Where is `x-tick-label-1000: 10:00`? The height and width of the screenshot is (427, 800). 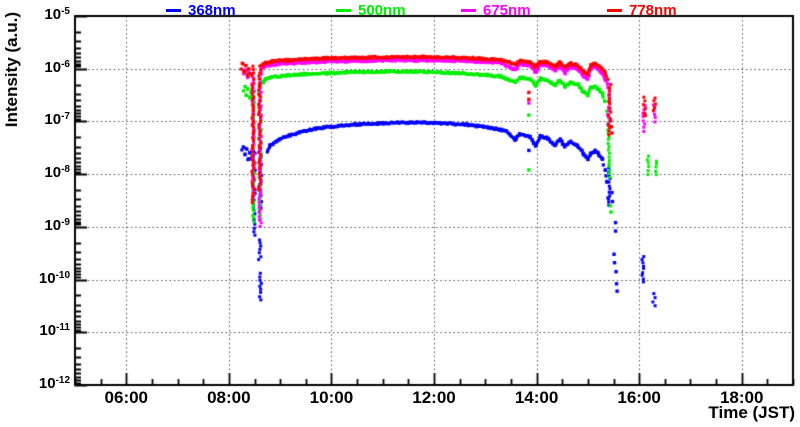 x-tick-label-1000: 10:00 is located at coordinates (331, 397).